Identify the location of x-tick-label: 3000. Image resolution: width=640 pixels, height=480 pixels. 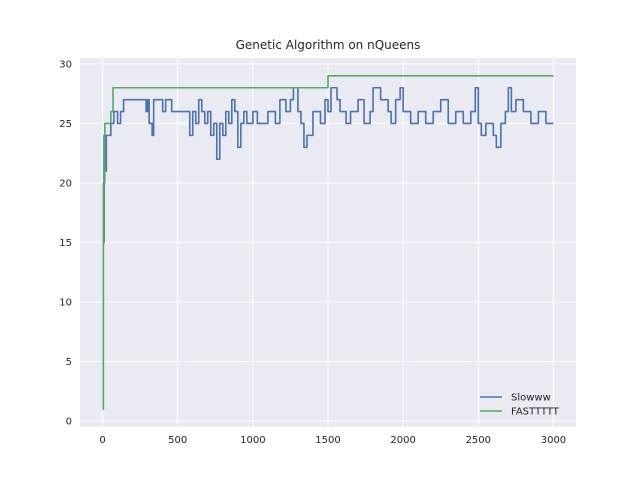
(553, 440).